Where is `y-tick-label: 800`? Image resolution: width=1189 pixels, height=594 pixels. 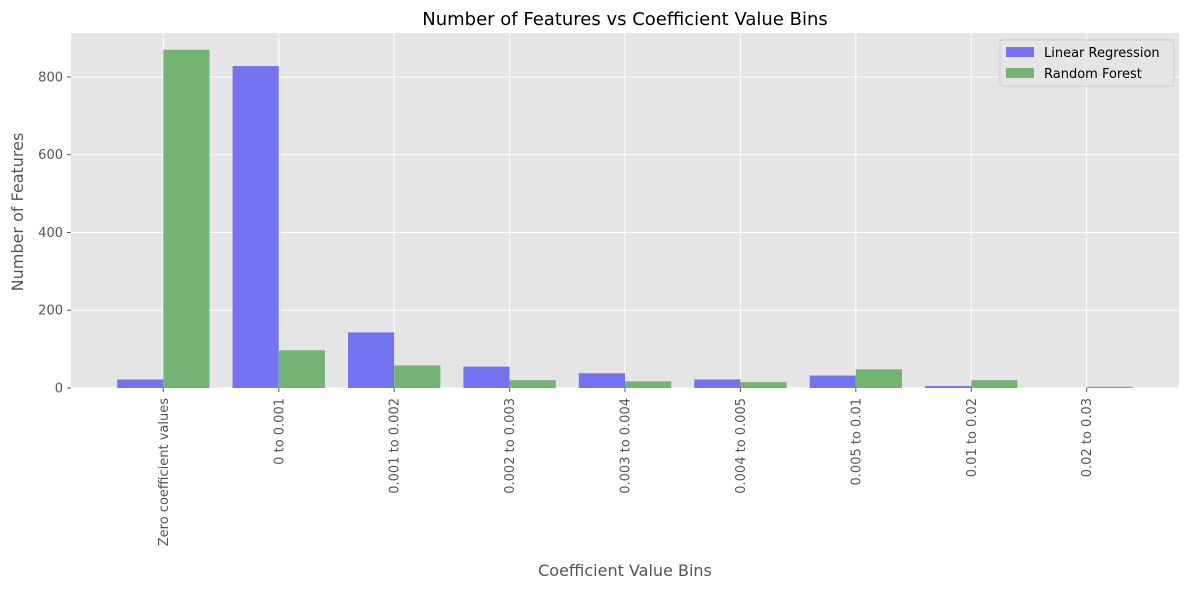
y-tick-label: 800 is located at coordinates (50, 77).